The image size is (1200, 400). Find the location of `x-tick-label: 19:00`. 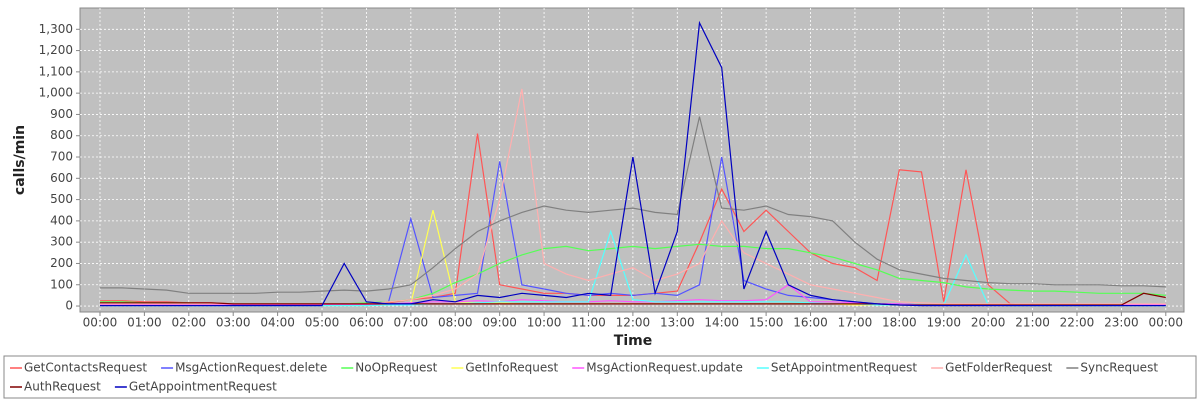

x-tick-label: 19:00 is located at coordinates (943, 323).